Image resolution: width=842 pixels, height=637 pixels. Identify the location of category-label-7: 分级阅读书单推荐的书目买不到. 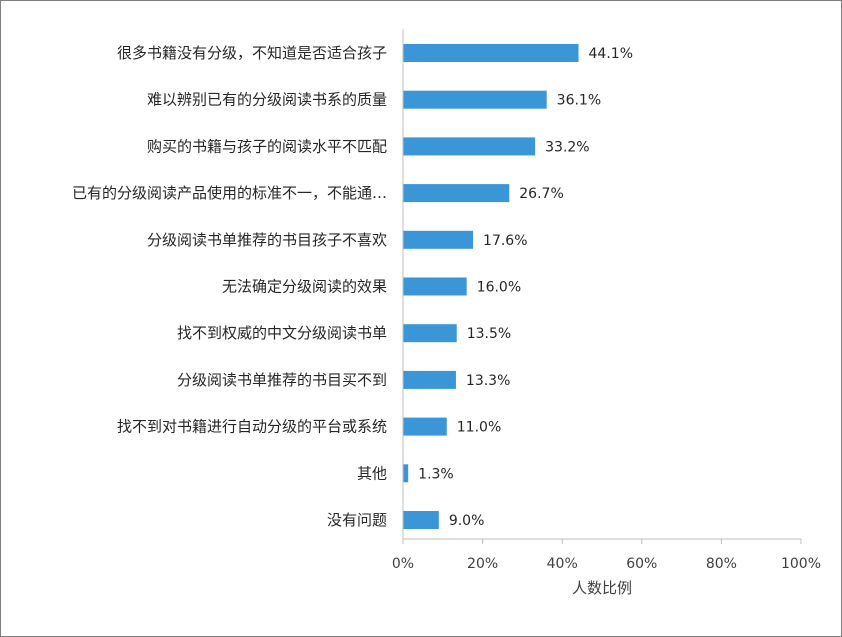
(282, 380).